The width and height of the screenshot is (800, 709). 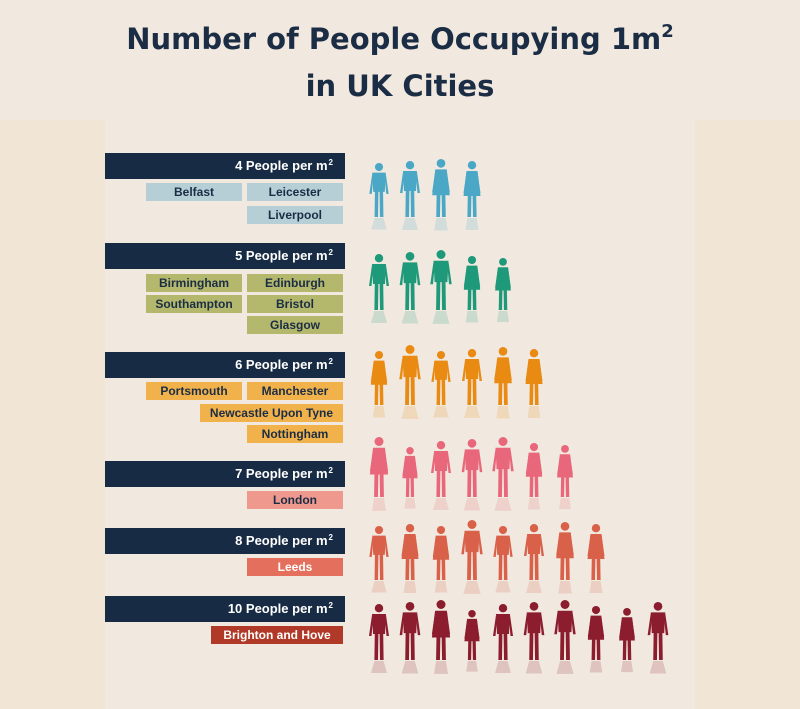 What do you see at coordinates (281, 540) in the screenshot?
I see `group-label: 8 People per m` at bounding box center [281, 540].